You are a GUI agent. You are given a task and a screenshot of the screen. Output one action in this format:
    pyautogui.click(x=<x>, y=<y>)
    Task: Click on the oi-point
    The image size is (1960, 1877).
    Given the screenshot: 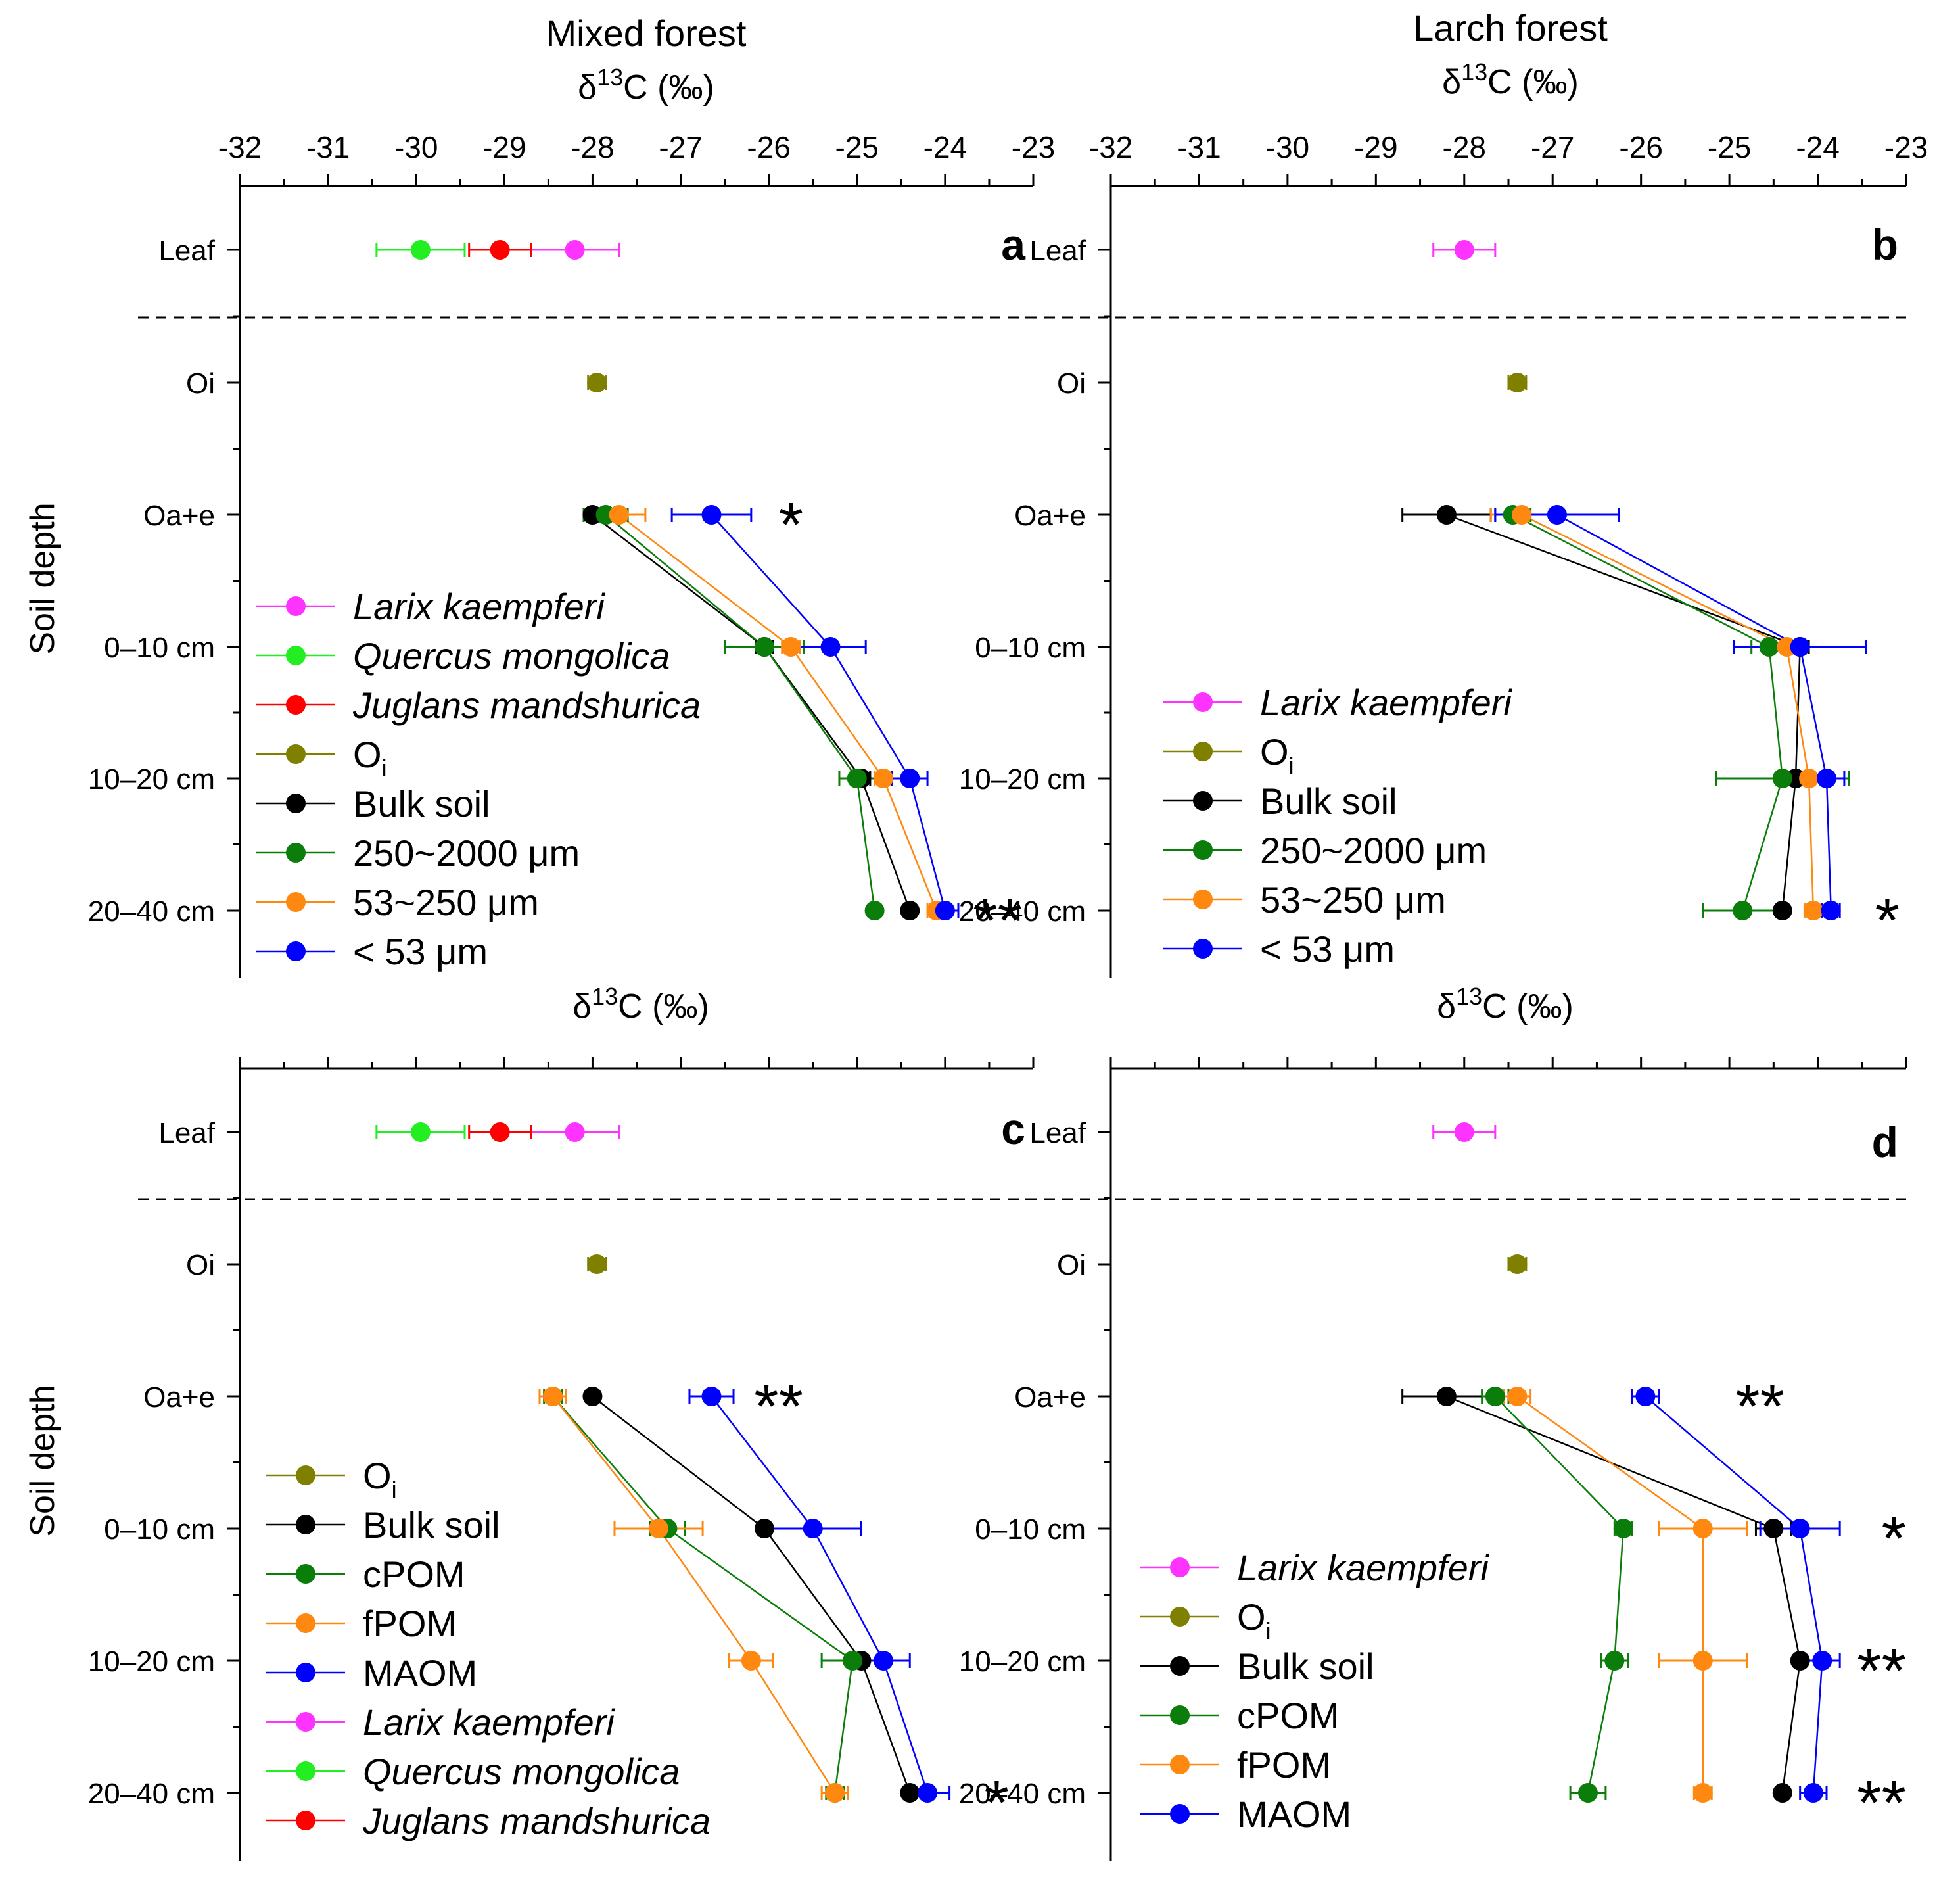 What is the action you would take?
    pyautogui.click(x=1517, y=382)
    